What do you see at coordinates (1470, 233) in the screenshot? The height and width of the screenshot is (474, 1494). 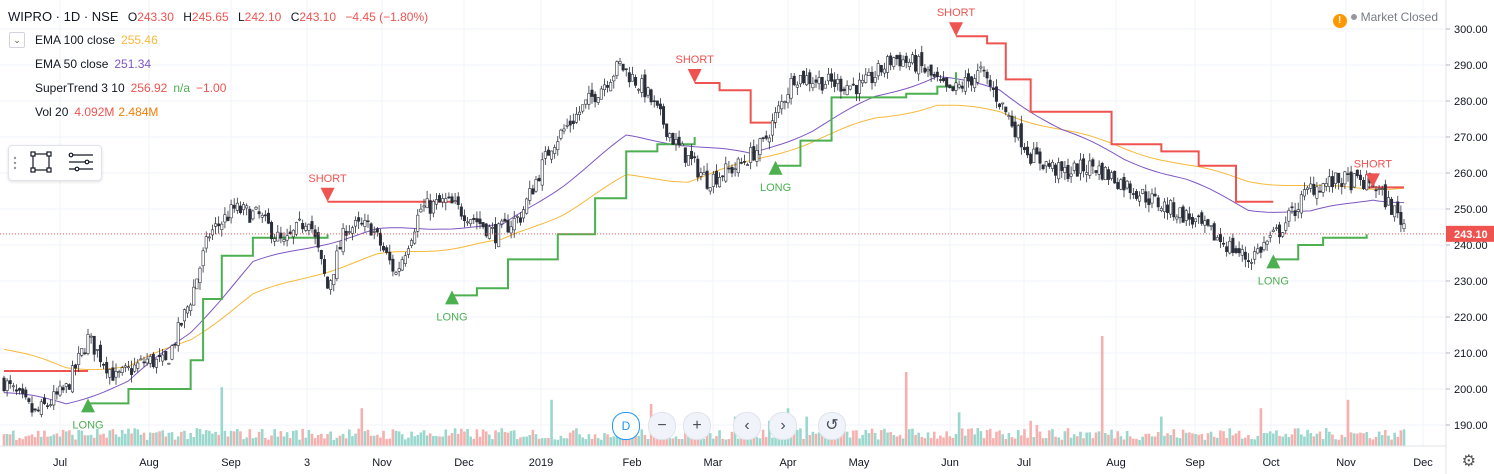 I see `last-price-badge` at bounding box center [1470, 233].